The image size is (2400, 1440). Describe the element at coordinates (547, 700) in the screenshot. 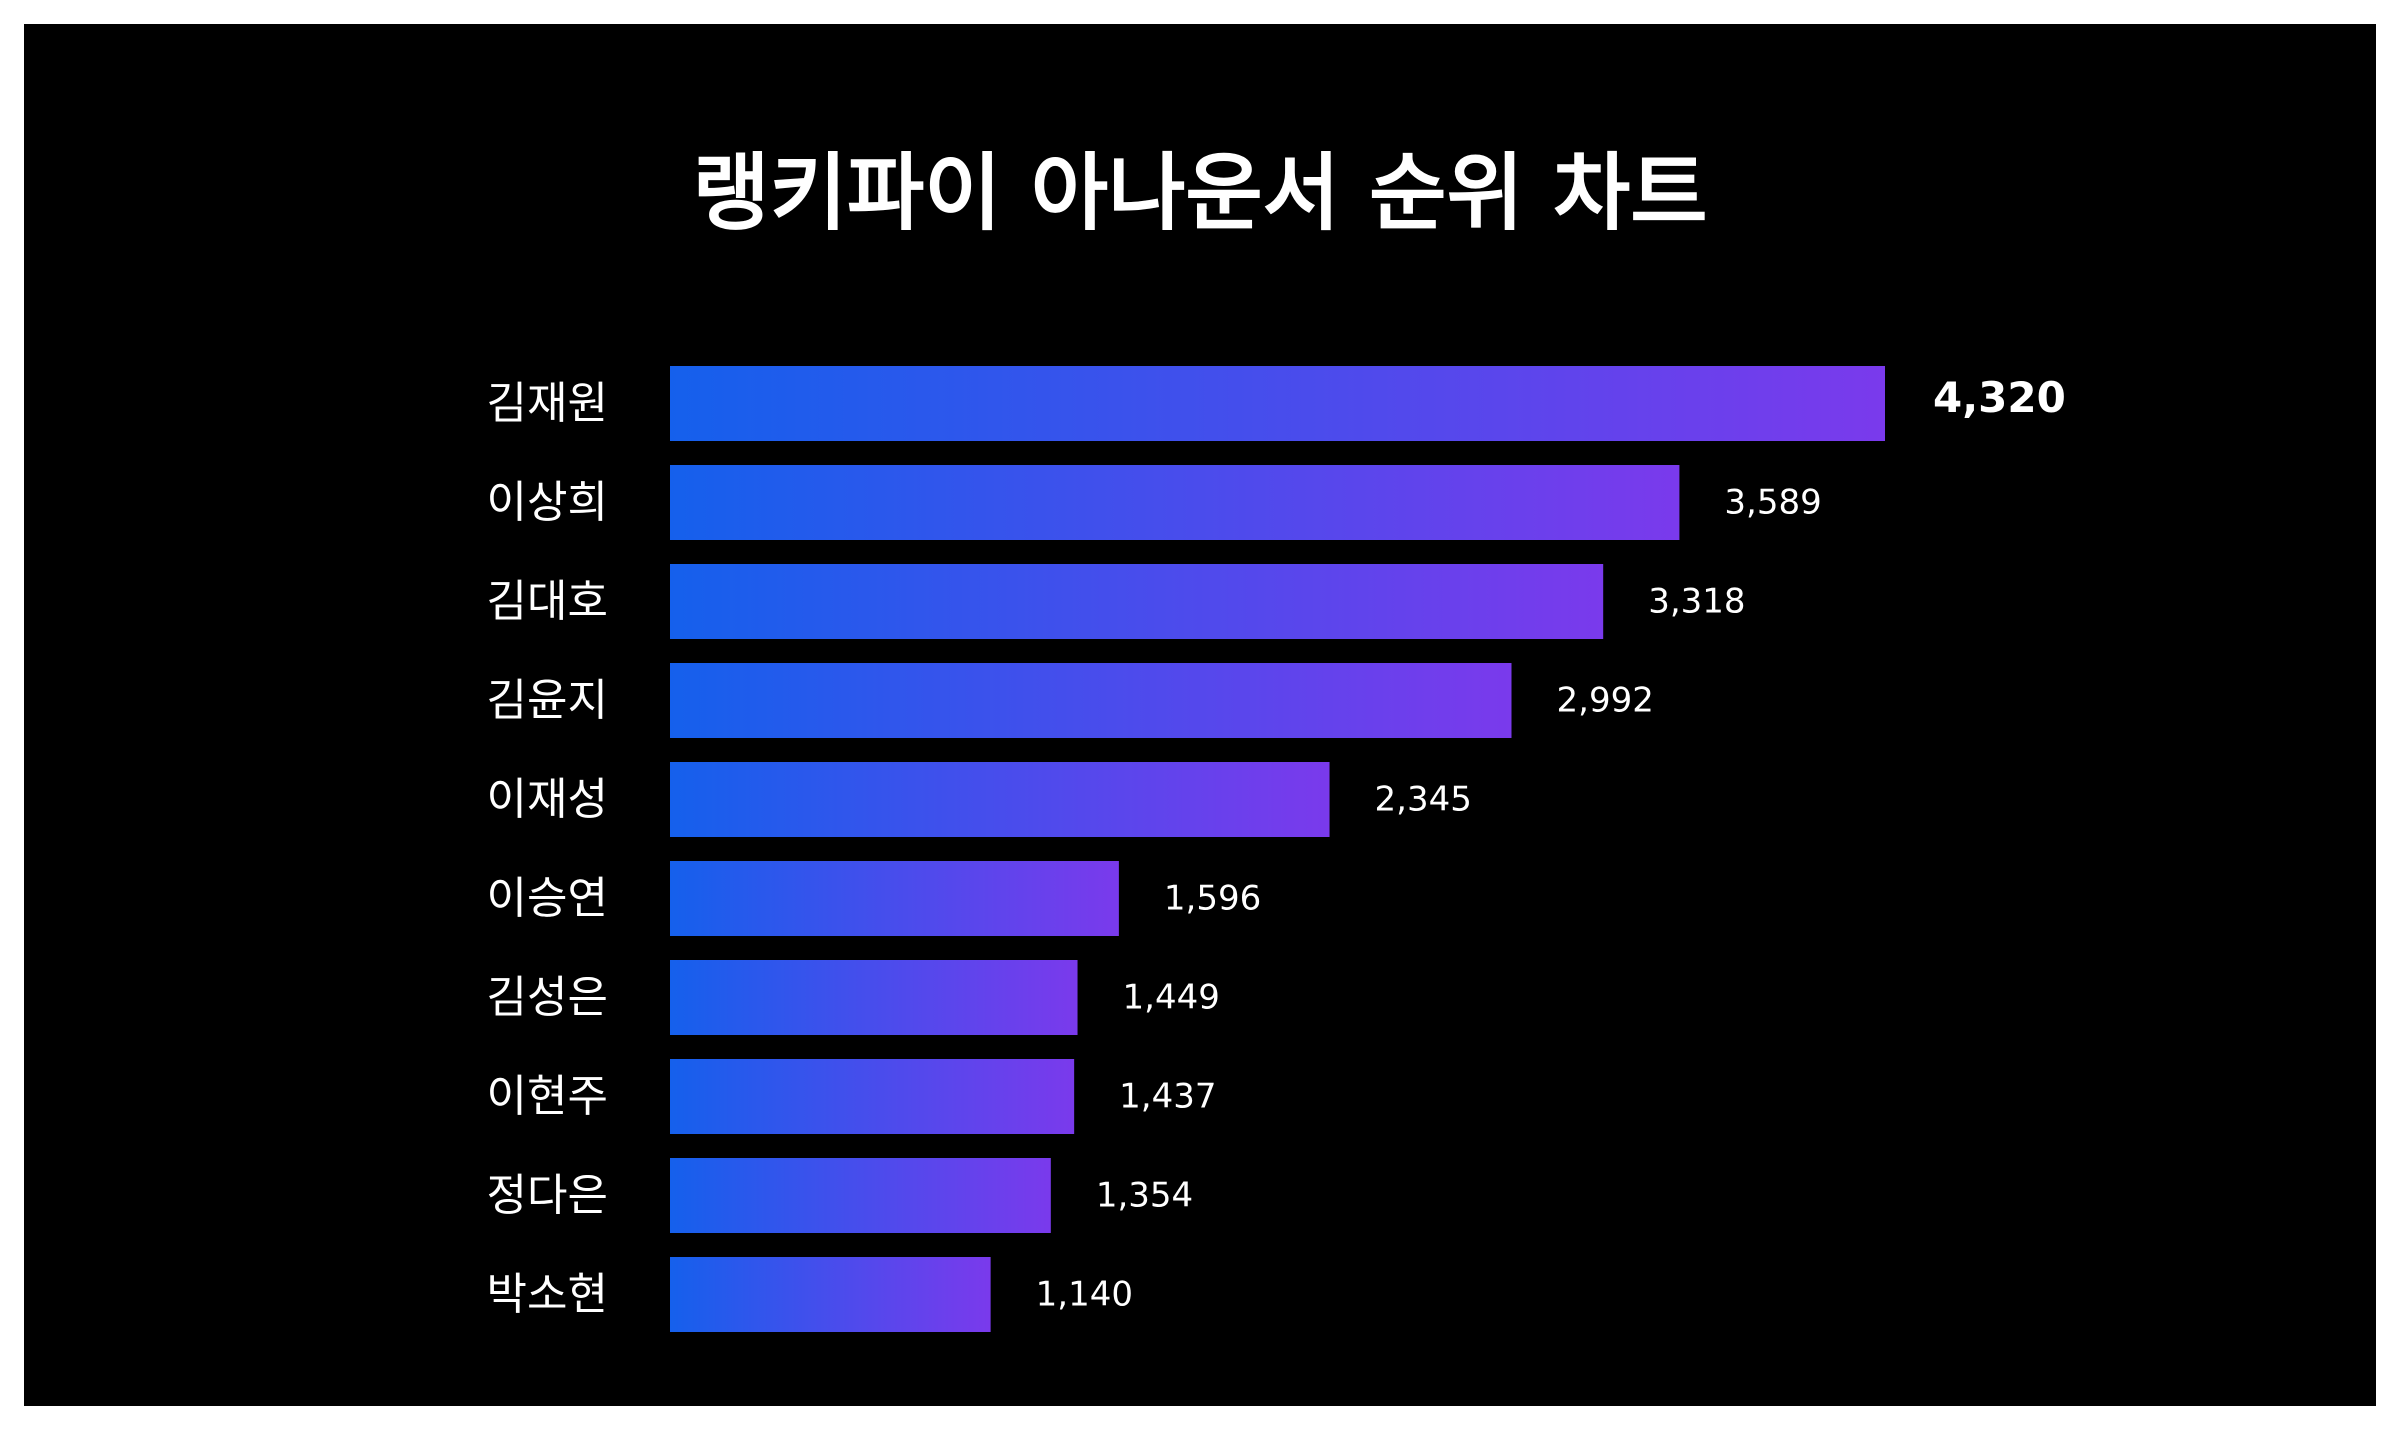

I see `category-label: 김윤지` at that location.